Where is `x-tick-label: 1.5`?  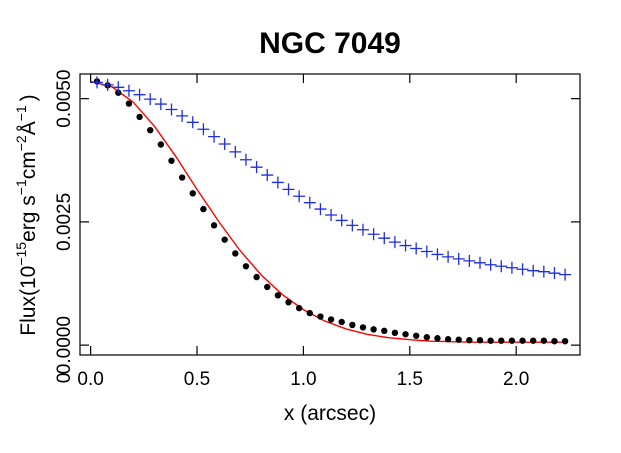 x-tick-label: 1.5 is located at coordinates (410, 379).